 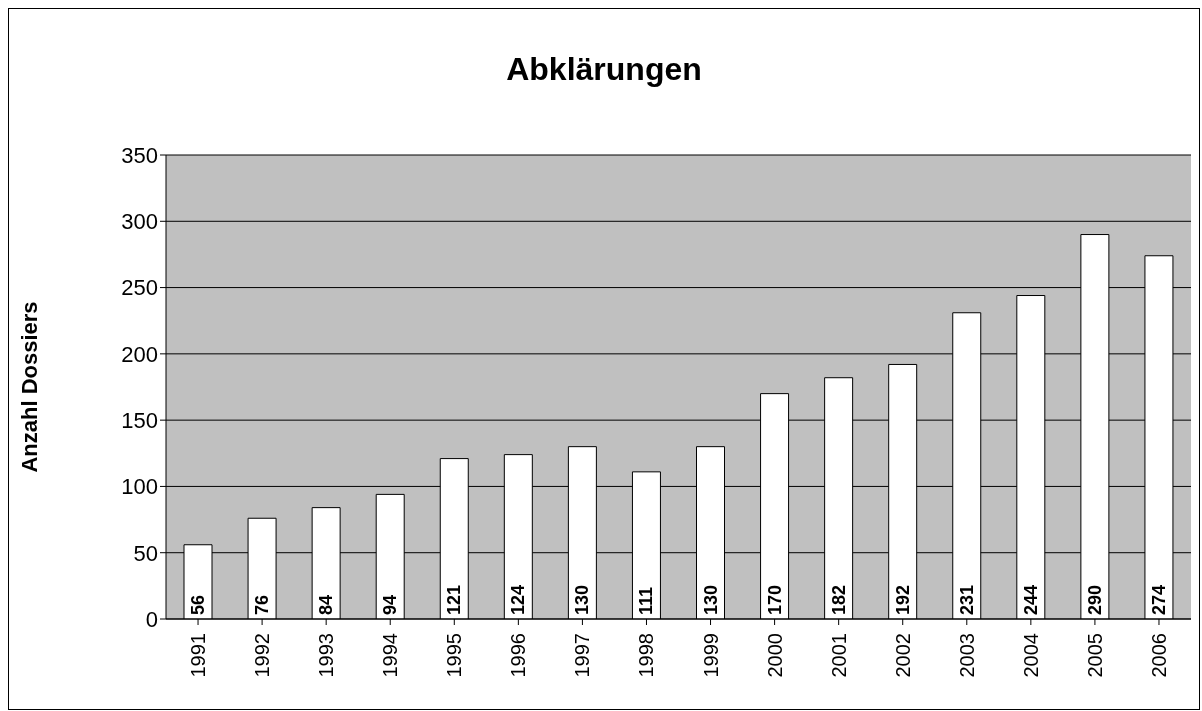 What do you see at coordinates (1030, 655) in the screenshot?
I see `x-tick-label: 2004` at bounding box center [1030, 655].